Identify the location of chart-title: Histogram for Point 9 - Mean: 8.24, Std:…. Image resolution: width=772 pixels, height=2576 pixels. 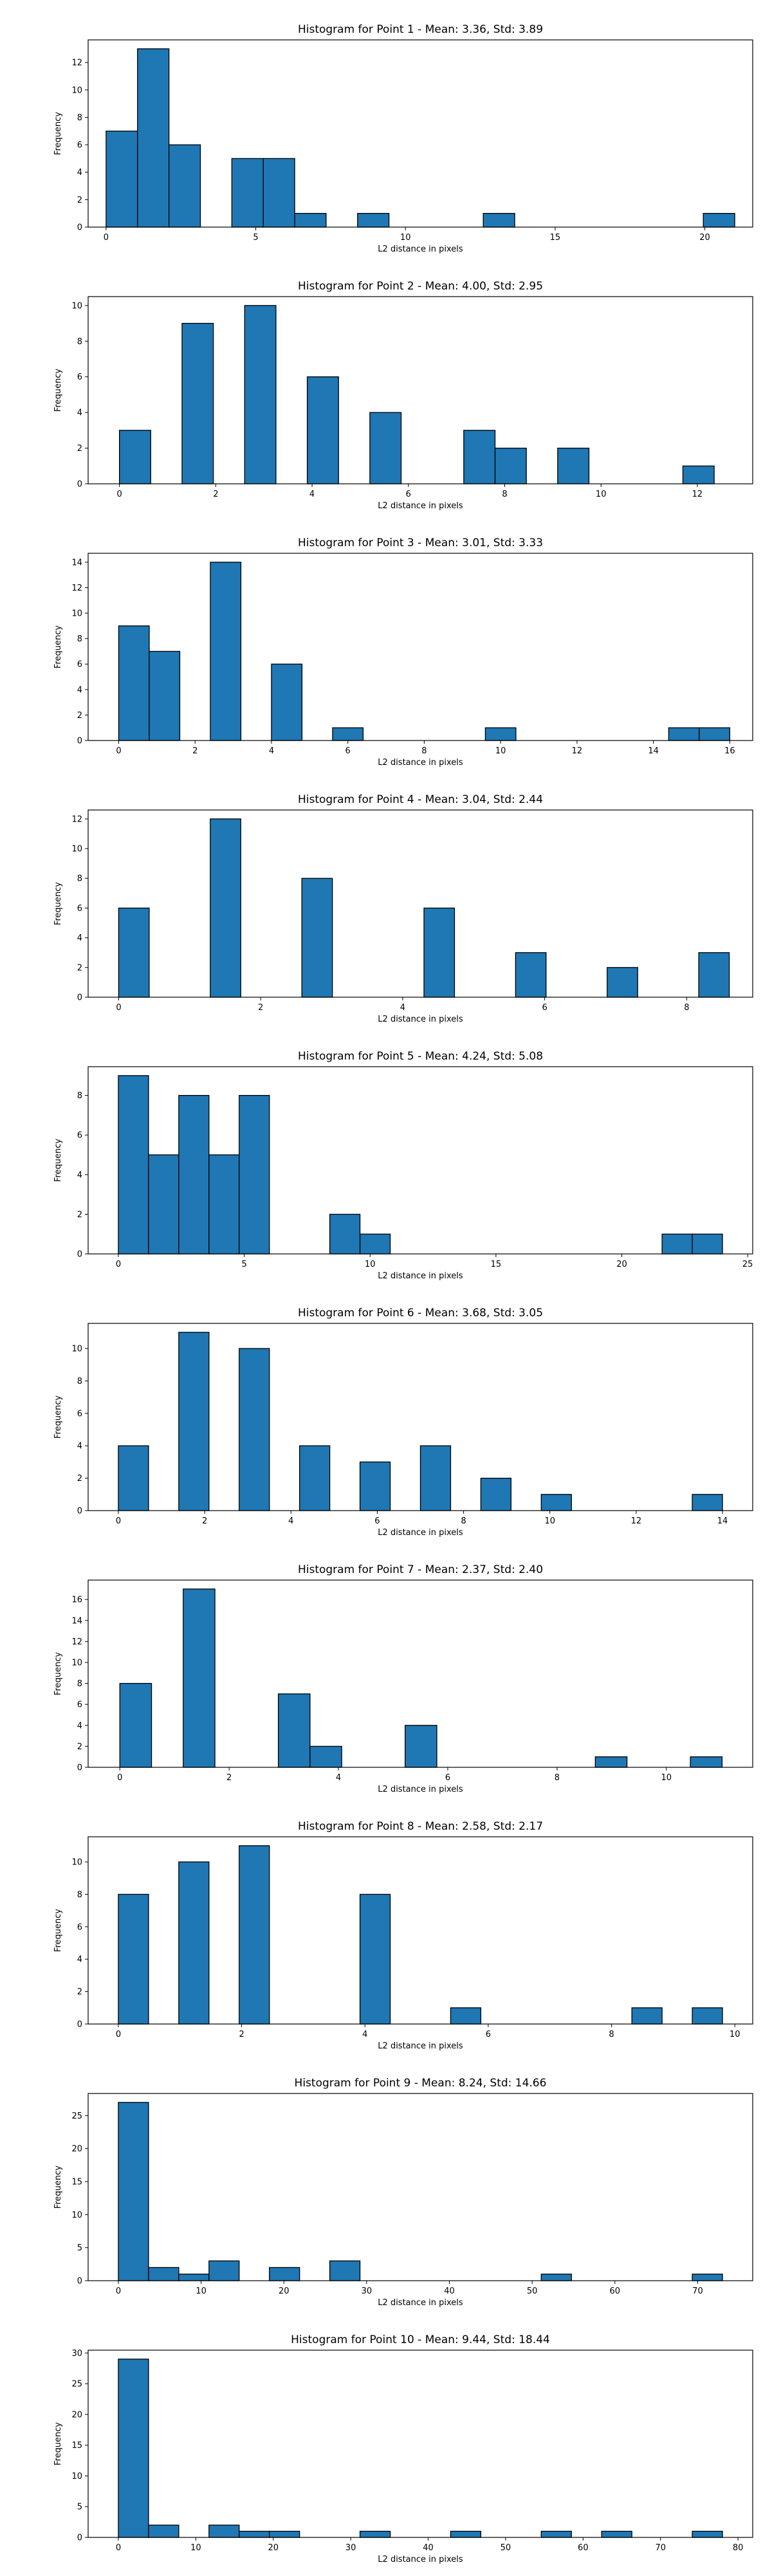
(421, 2083).